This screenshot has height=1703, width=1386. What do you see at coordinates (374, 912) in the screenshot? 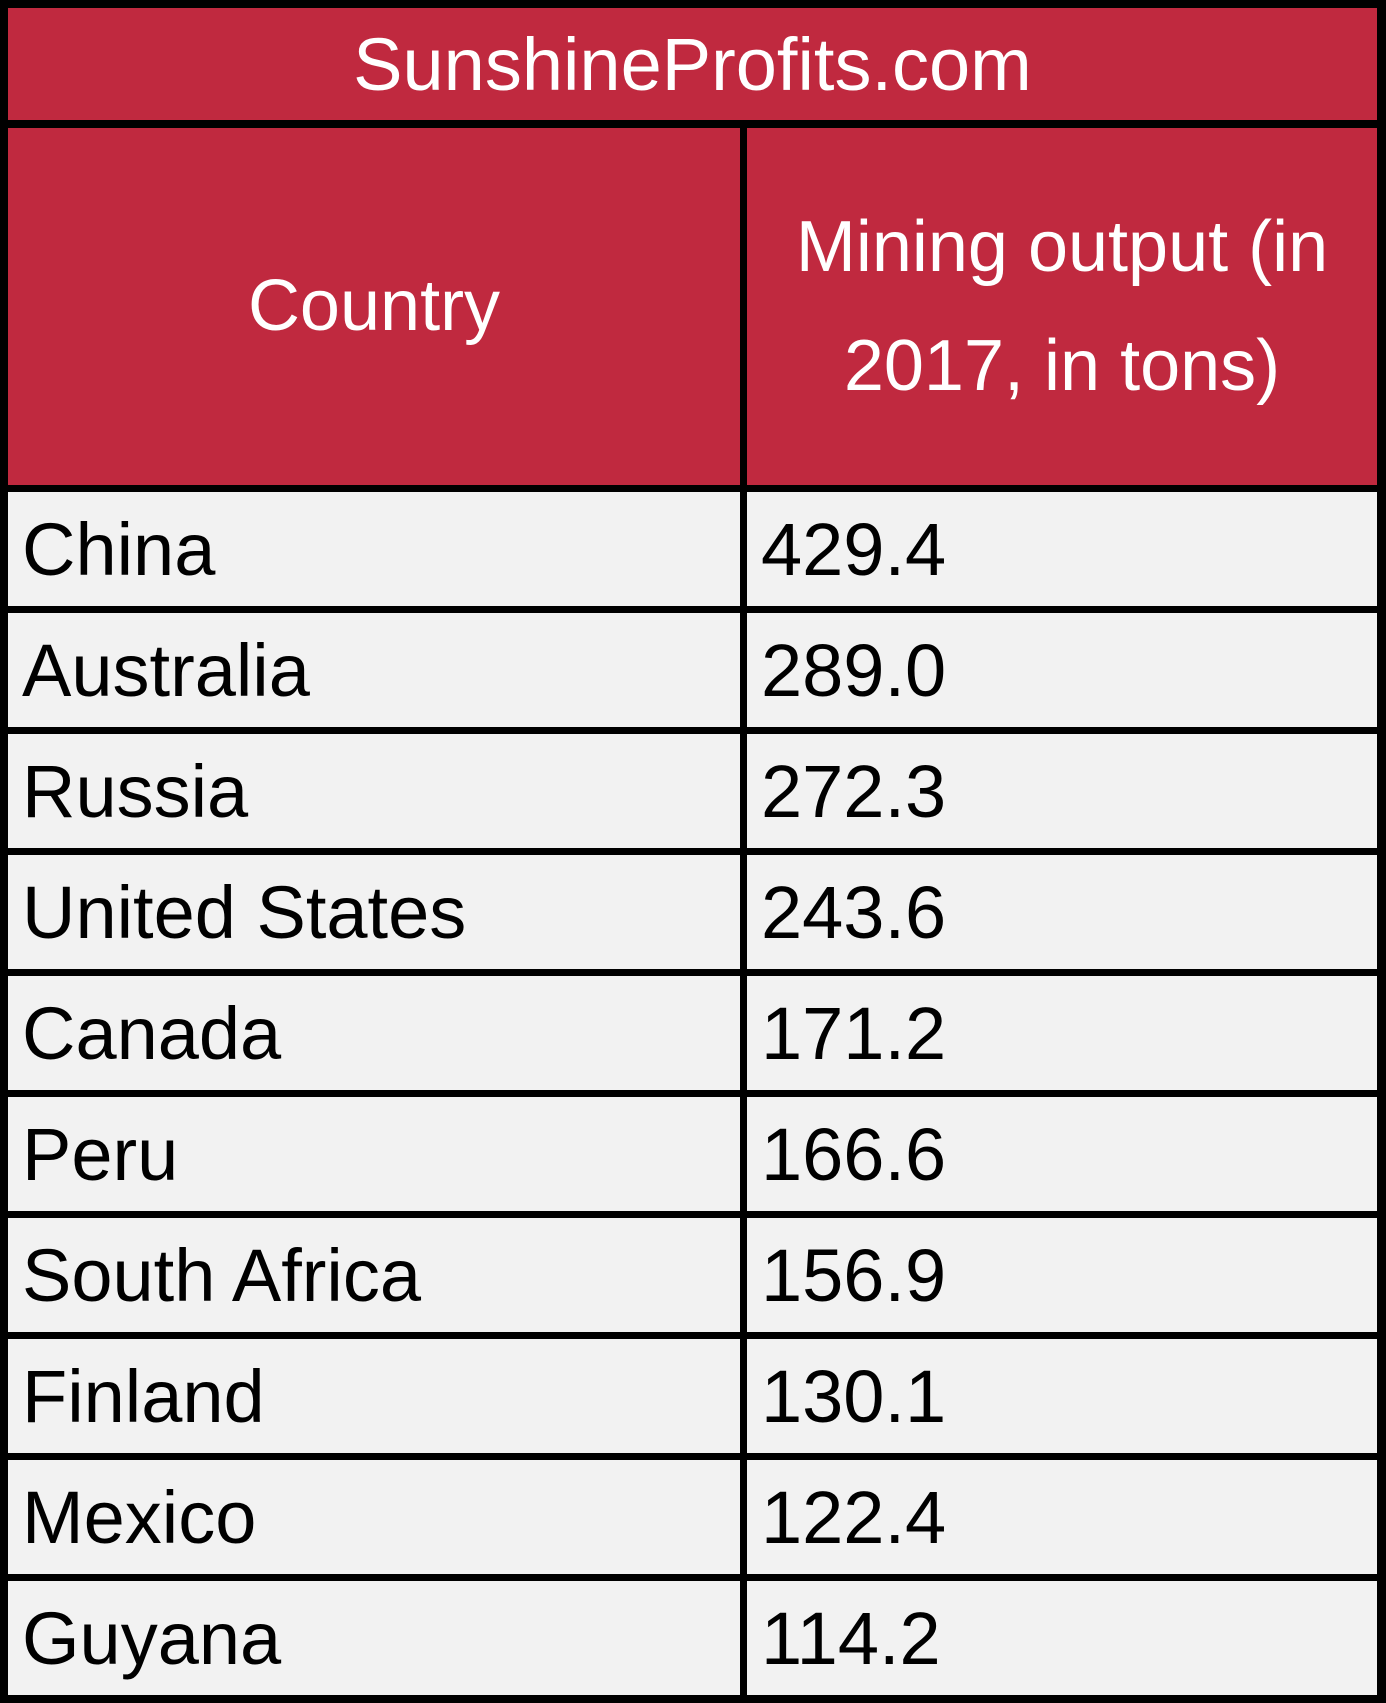
I see `country-cell: United States` at bounding box center [374, 912].